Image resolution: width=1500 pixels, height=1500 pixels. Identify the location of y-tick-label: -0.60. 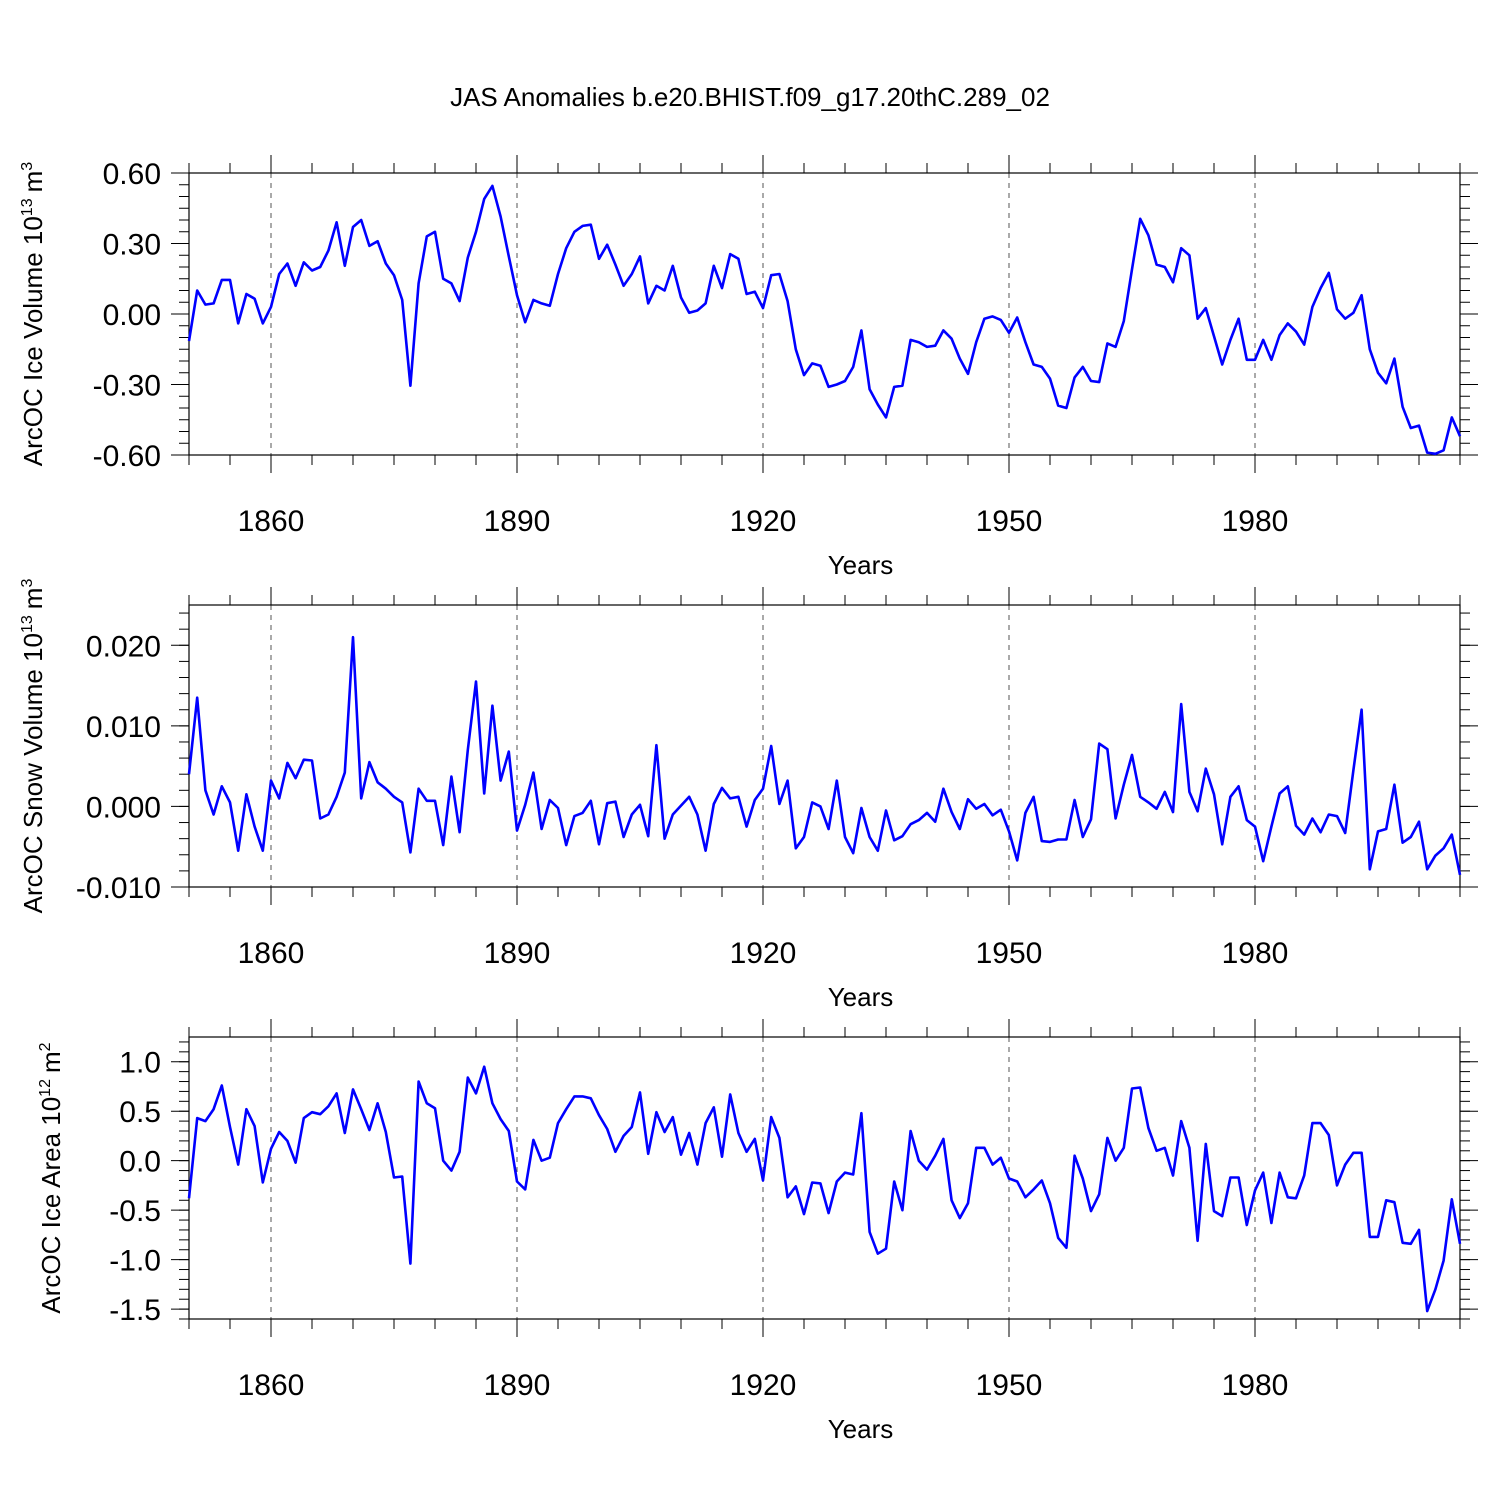
(127, 456).